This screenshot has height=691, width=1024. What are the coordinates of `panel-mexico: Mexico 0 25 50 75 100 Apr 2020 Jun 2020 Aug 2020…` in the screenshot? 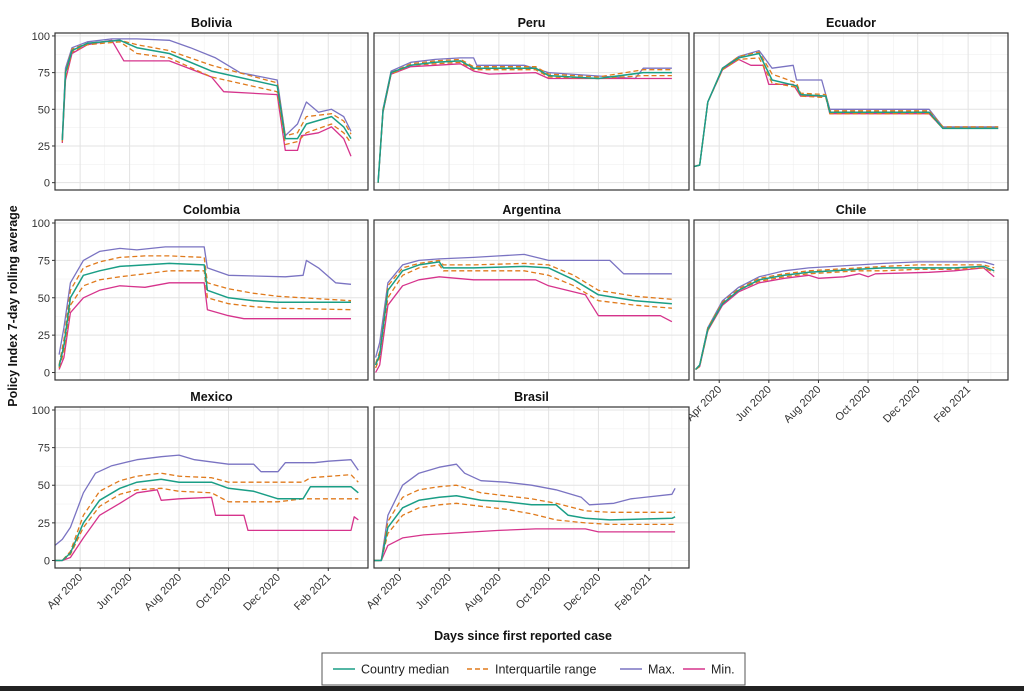 It's located at (200, 502).